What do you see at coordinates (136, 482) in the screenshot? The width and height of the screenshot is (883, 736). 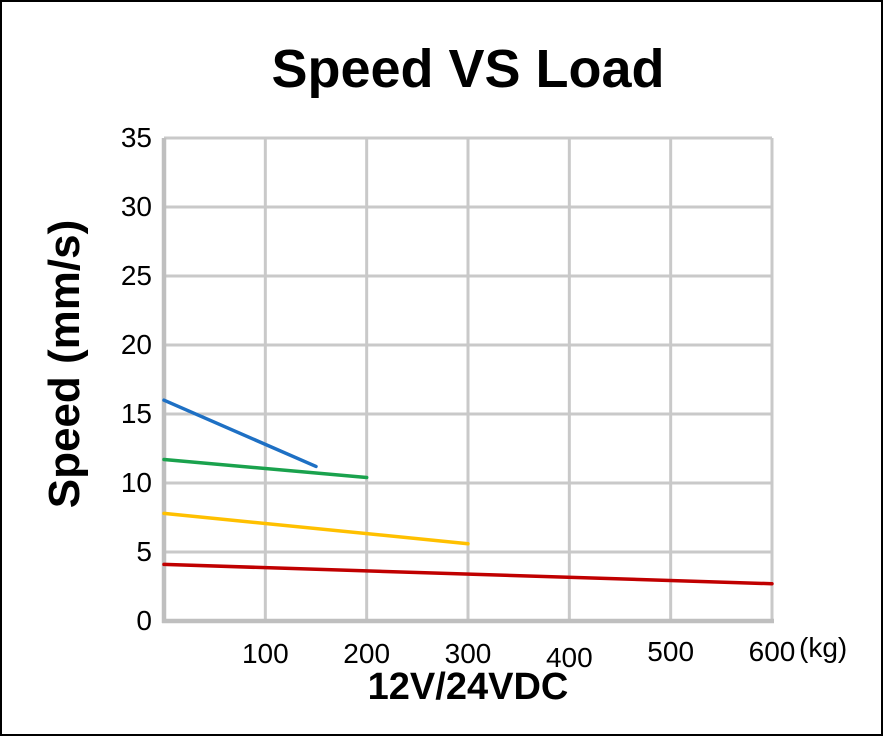 I see `y-tick-label: 10` at bounding box center [136, 482].